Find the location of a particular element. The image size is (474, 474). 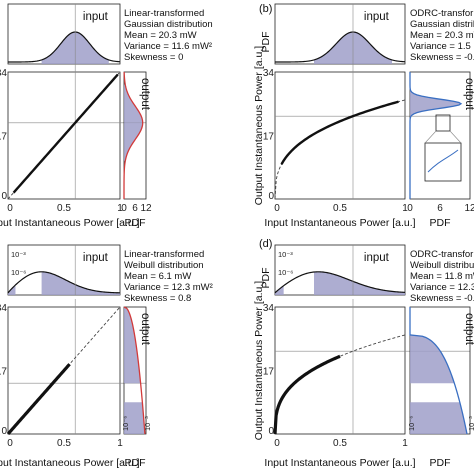

panel-c-top-shade is located at coordinates (80, 283).